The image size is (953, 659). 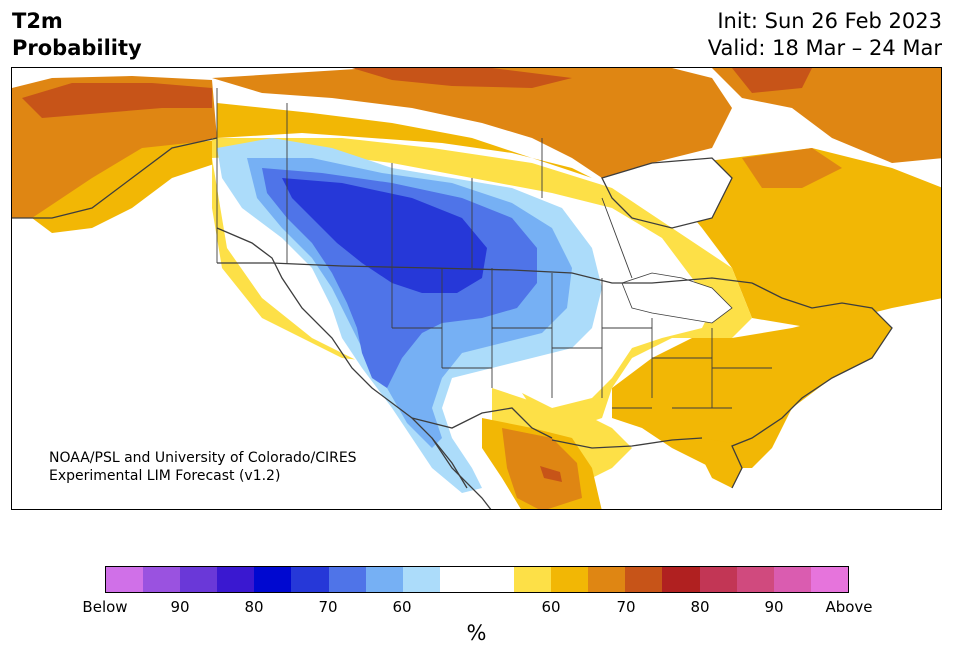 I want to click on coastline-gulf, so click(x=627, y=443).